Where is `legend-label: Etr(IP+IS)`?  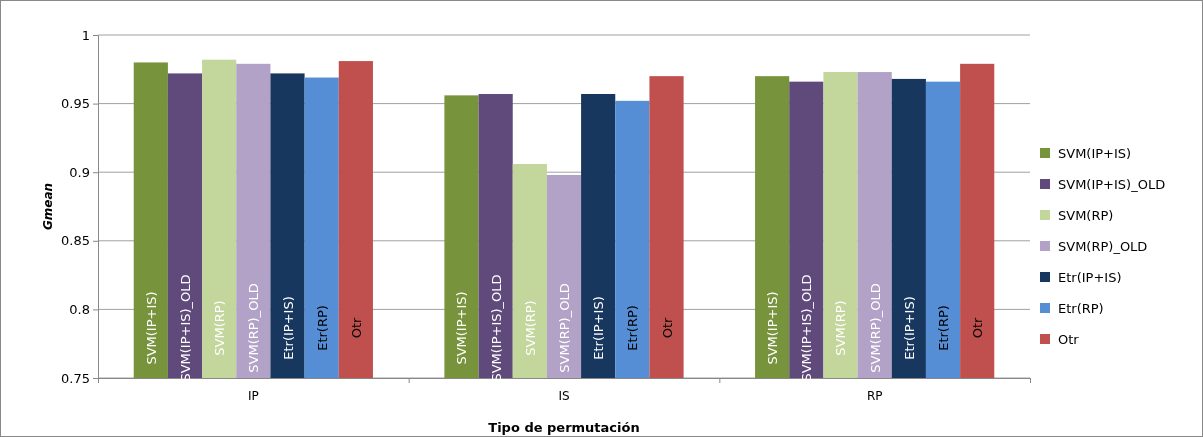 legend-label: Etr(IP+IS) is located at coordinates (1090, 277).